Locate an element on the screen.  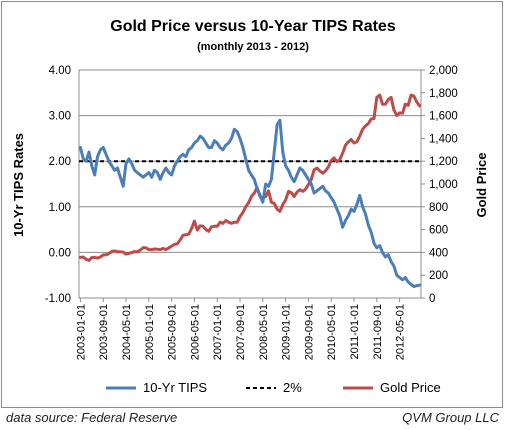
y-left-tick-label: -1.00 is located at coordinates (58, 299).